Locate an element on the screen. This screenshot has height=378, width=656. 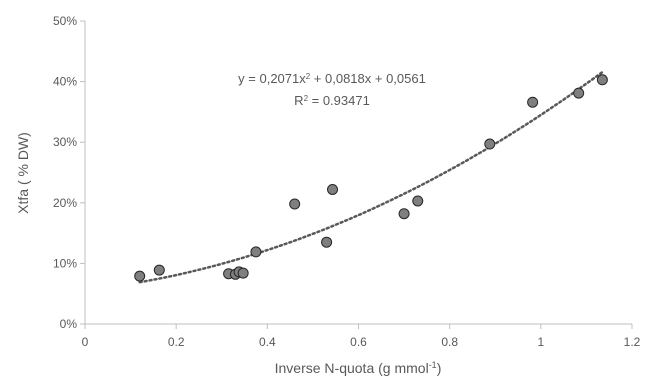
y-tick-label: 40% is located at coordinates (65, 82).